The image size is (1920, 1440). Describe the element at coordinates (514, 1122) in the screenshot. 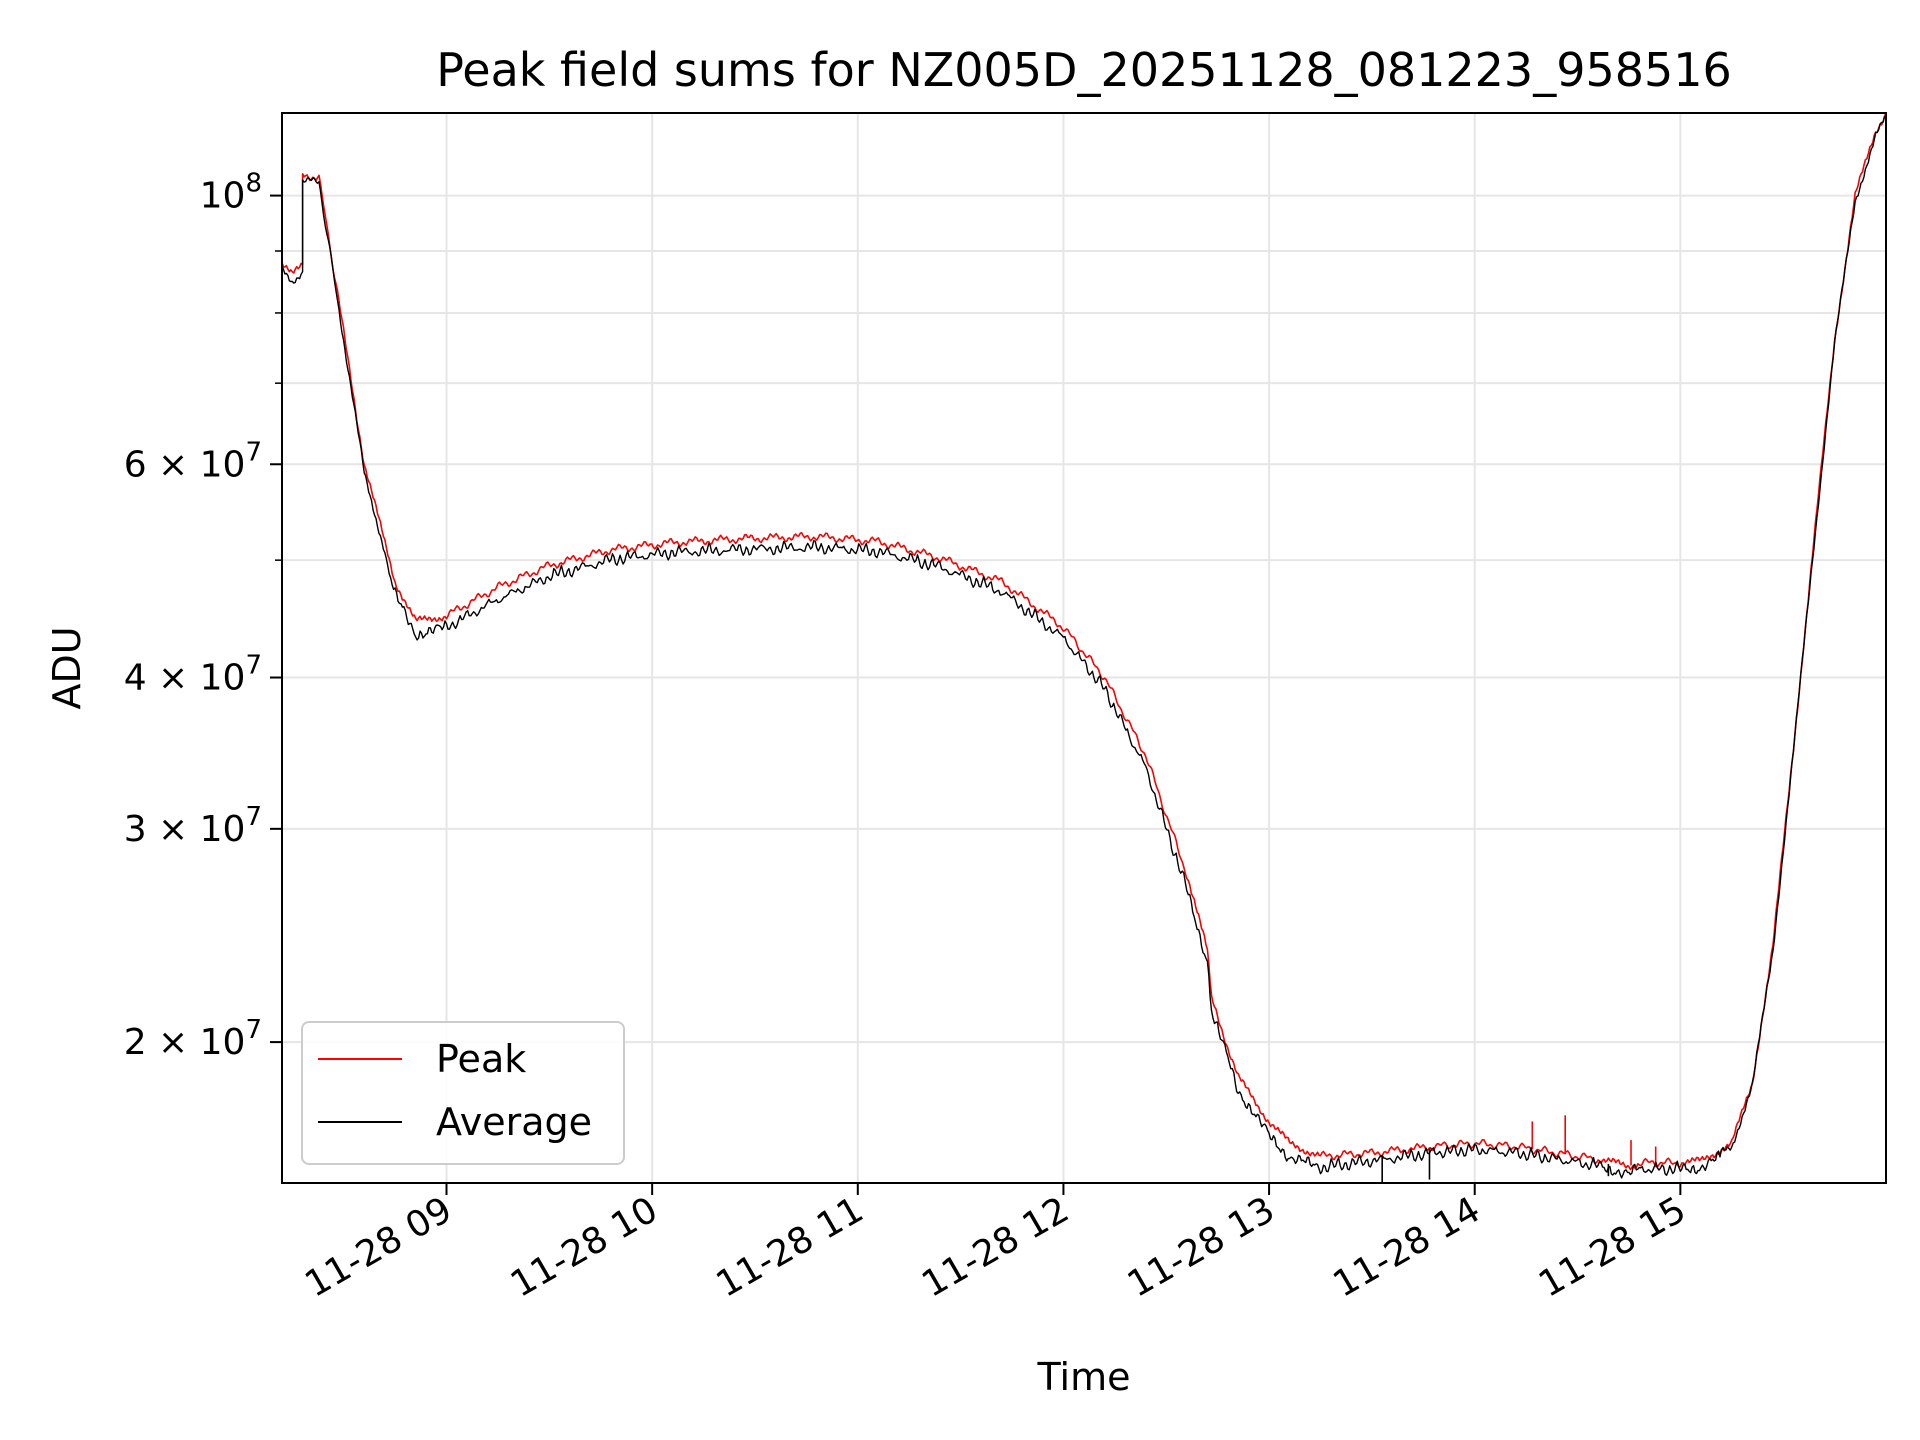

I see `legend-average-label: Average` at that location.